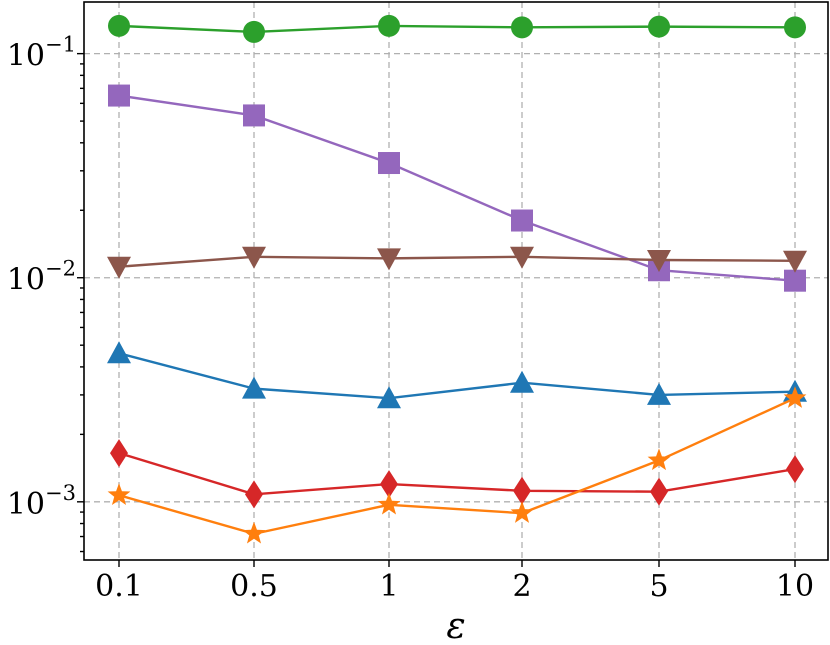  Describe the element at coordinates (41, 277) in the screenshot. I see `y-tick-label: 10⁻²` at that location.